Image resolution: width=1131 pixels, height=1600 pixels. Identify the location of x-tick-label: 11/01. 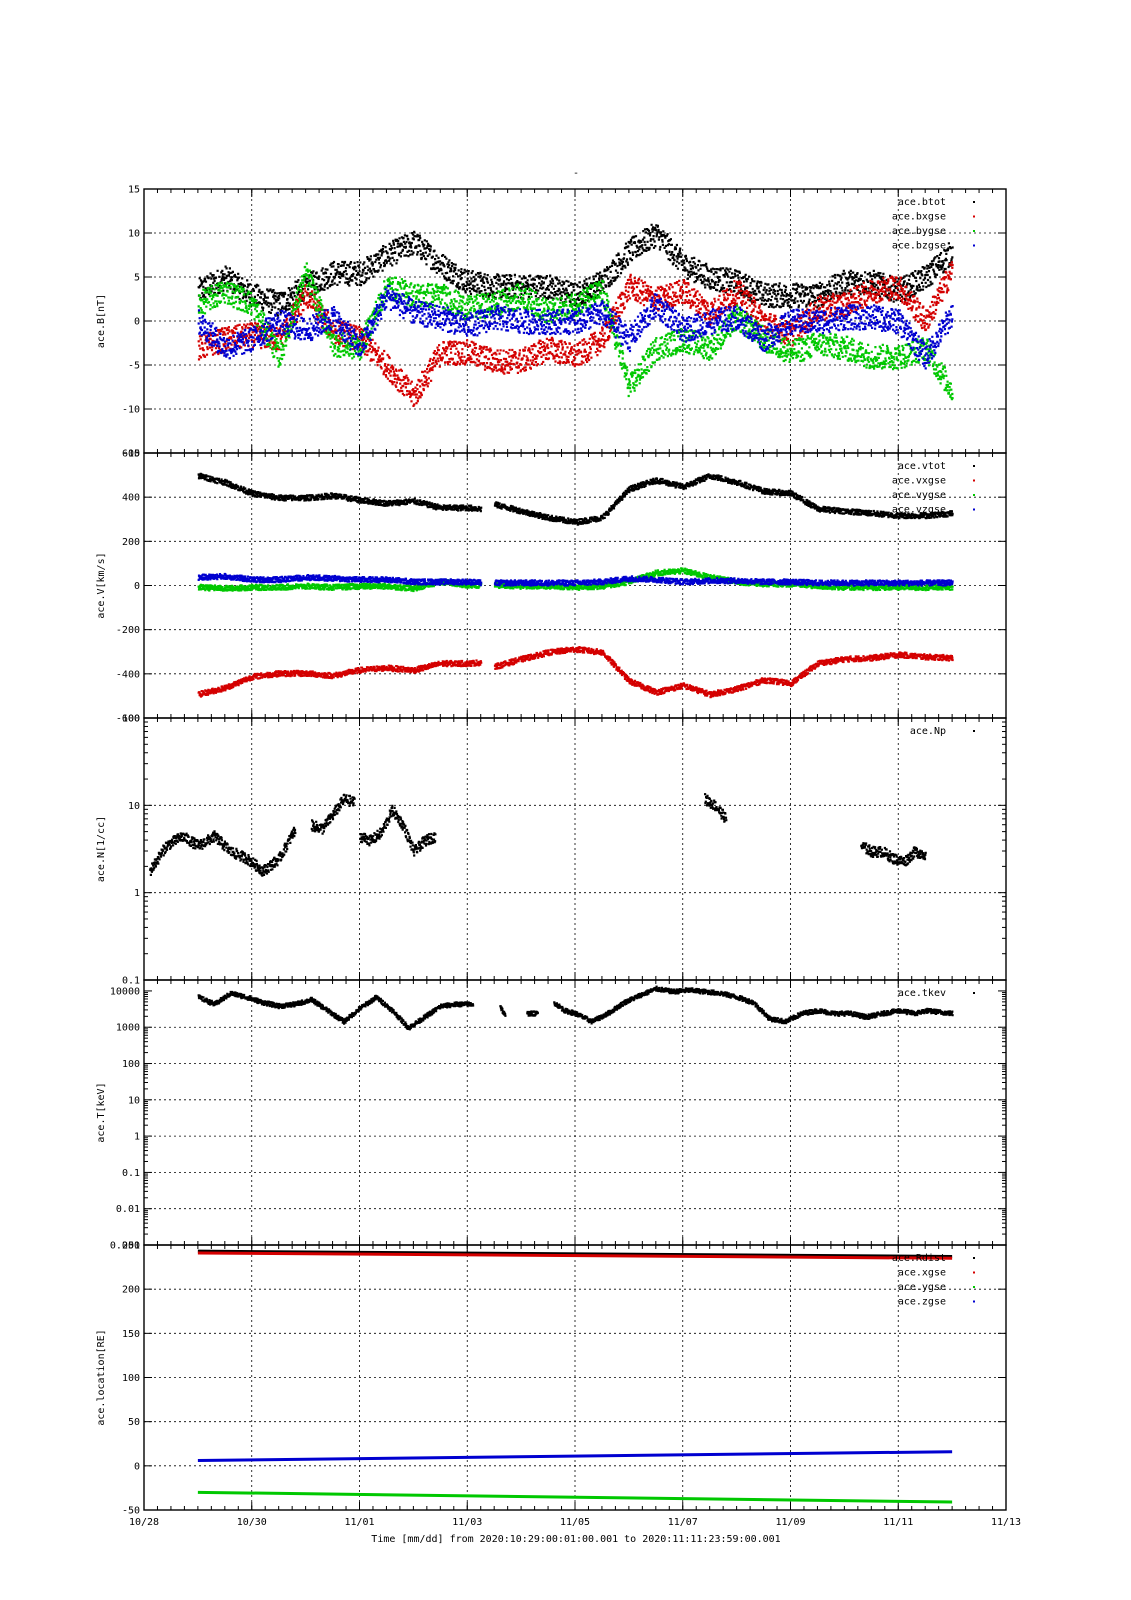
(359, 1522).